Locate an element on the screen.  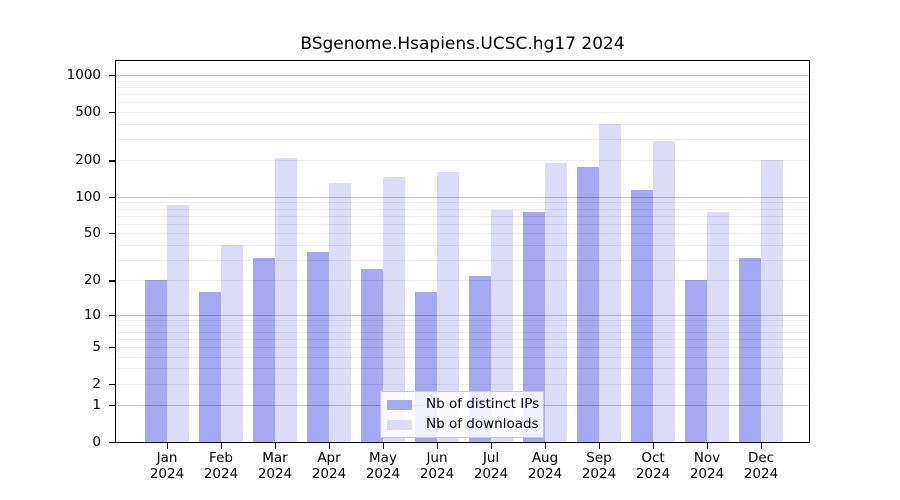
x-axis-tick-dec is located at coordinates (762, 446).